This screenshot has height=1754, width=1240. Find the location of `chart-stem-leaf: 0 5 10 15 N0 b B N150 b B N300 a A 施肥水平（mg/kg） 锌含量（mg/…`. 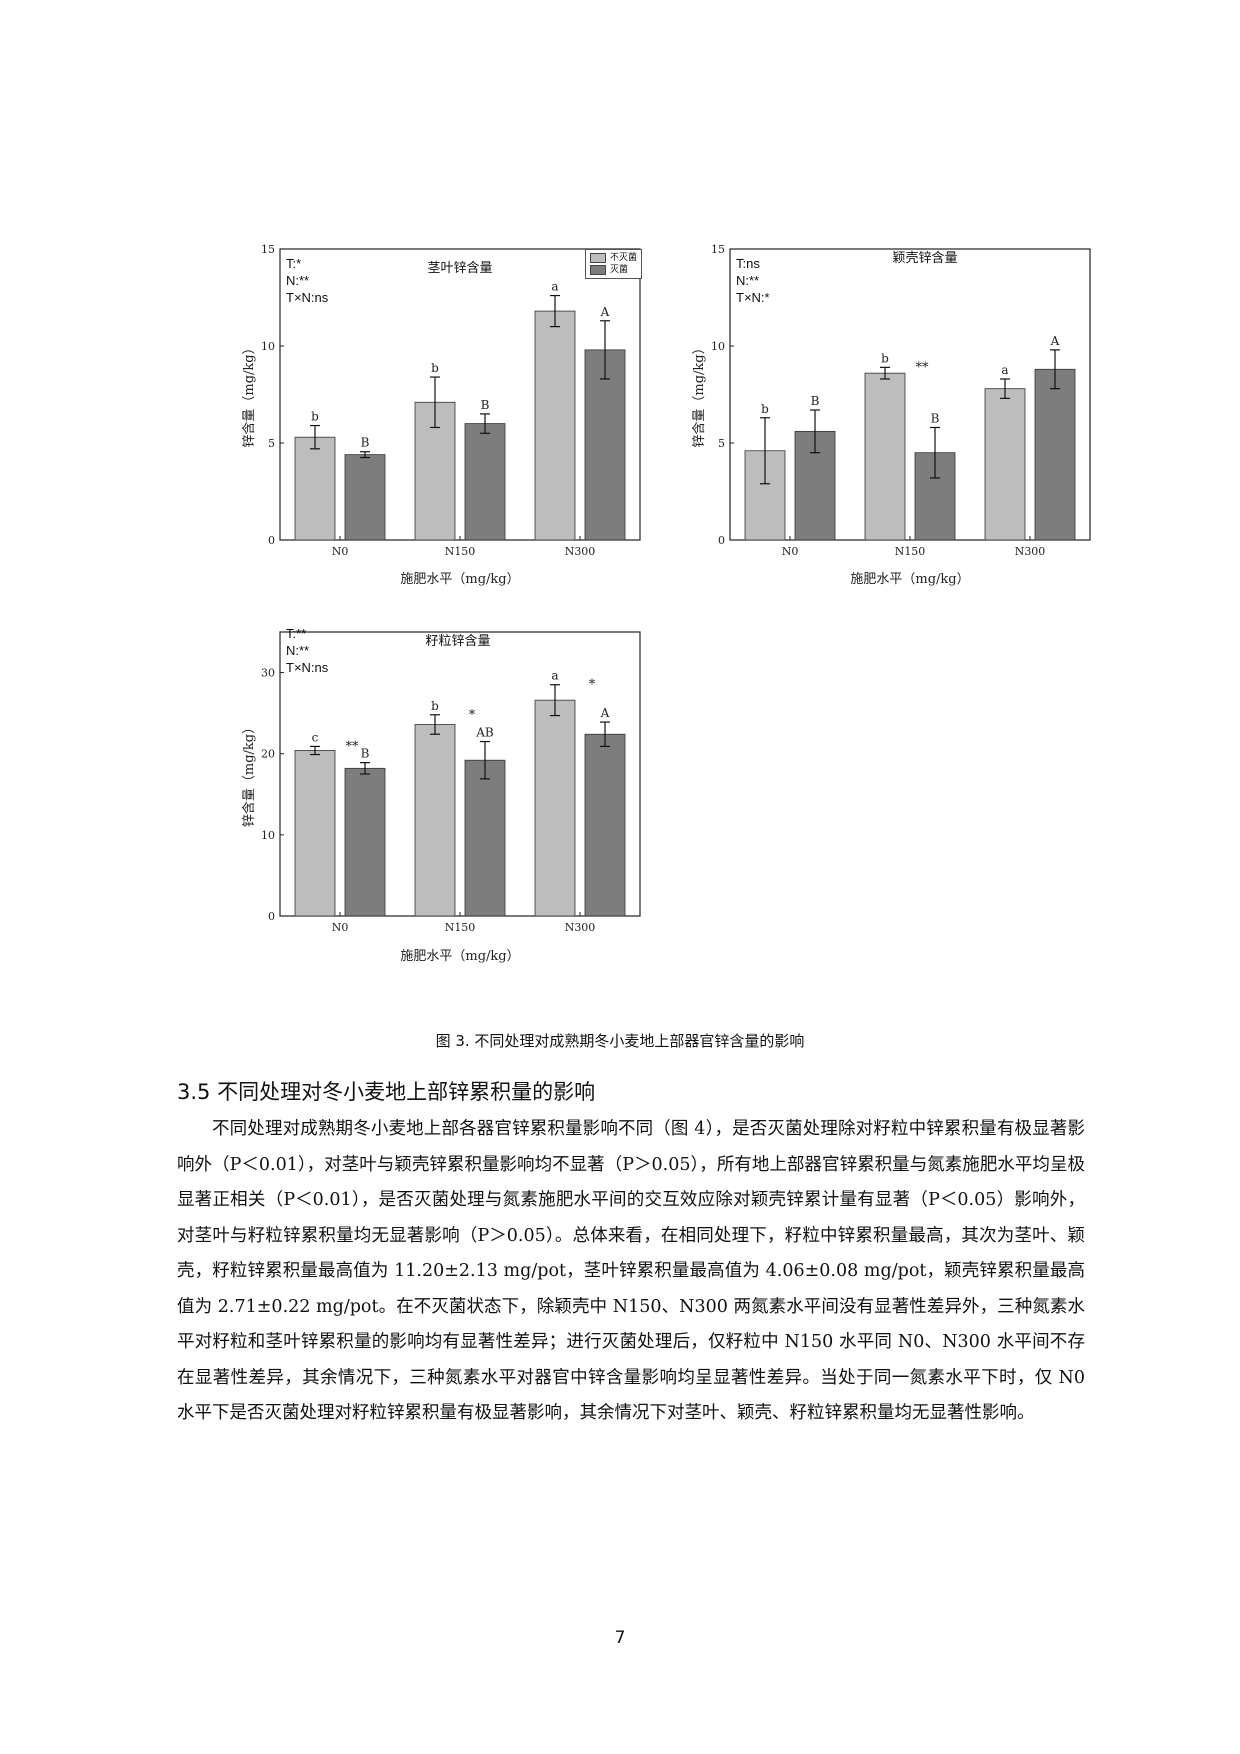

chart-stem-leaf: 0 5 10 15 N0 b B N150 b B N300 a A 施肥水平（mg/kg） 锌含量（mg/… is located at coordinates (460, 420).